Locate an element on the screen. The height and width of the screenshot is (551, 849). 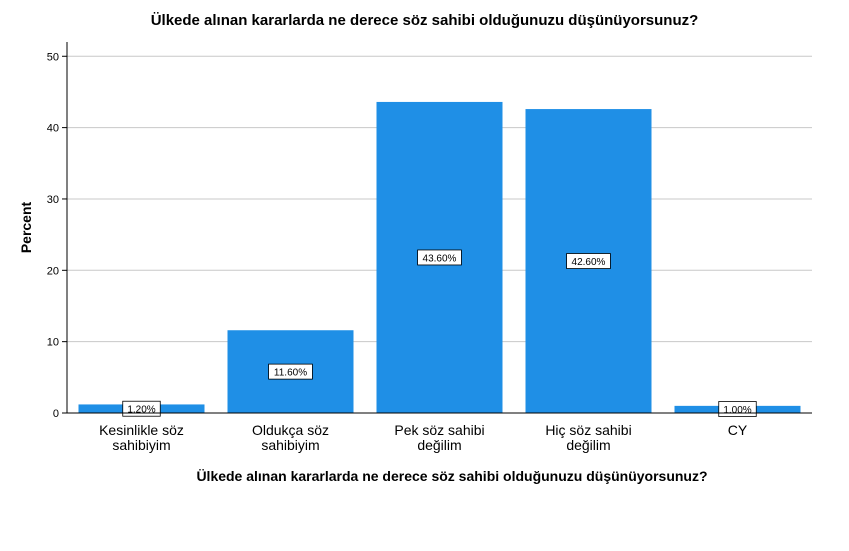
x-tick-label: Kesinlikle söz is located at coordinates (141, 430).